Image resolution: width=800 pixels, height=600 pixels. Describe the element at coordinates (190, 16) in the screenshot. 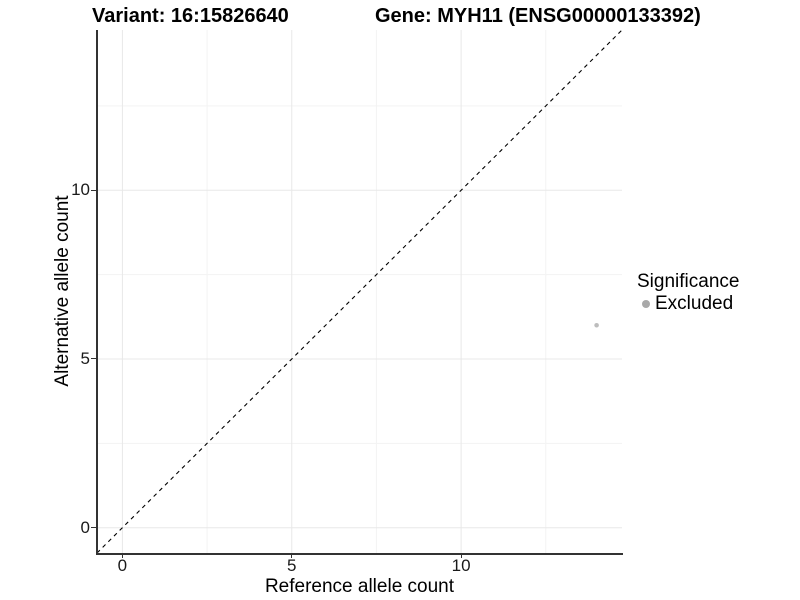

I see `chart-title-variant: Variant: 16:15826640` at that location.